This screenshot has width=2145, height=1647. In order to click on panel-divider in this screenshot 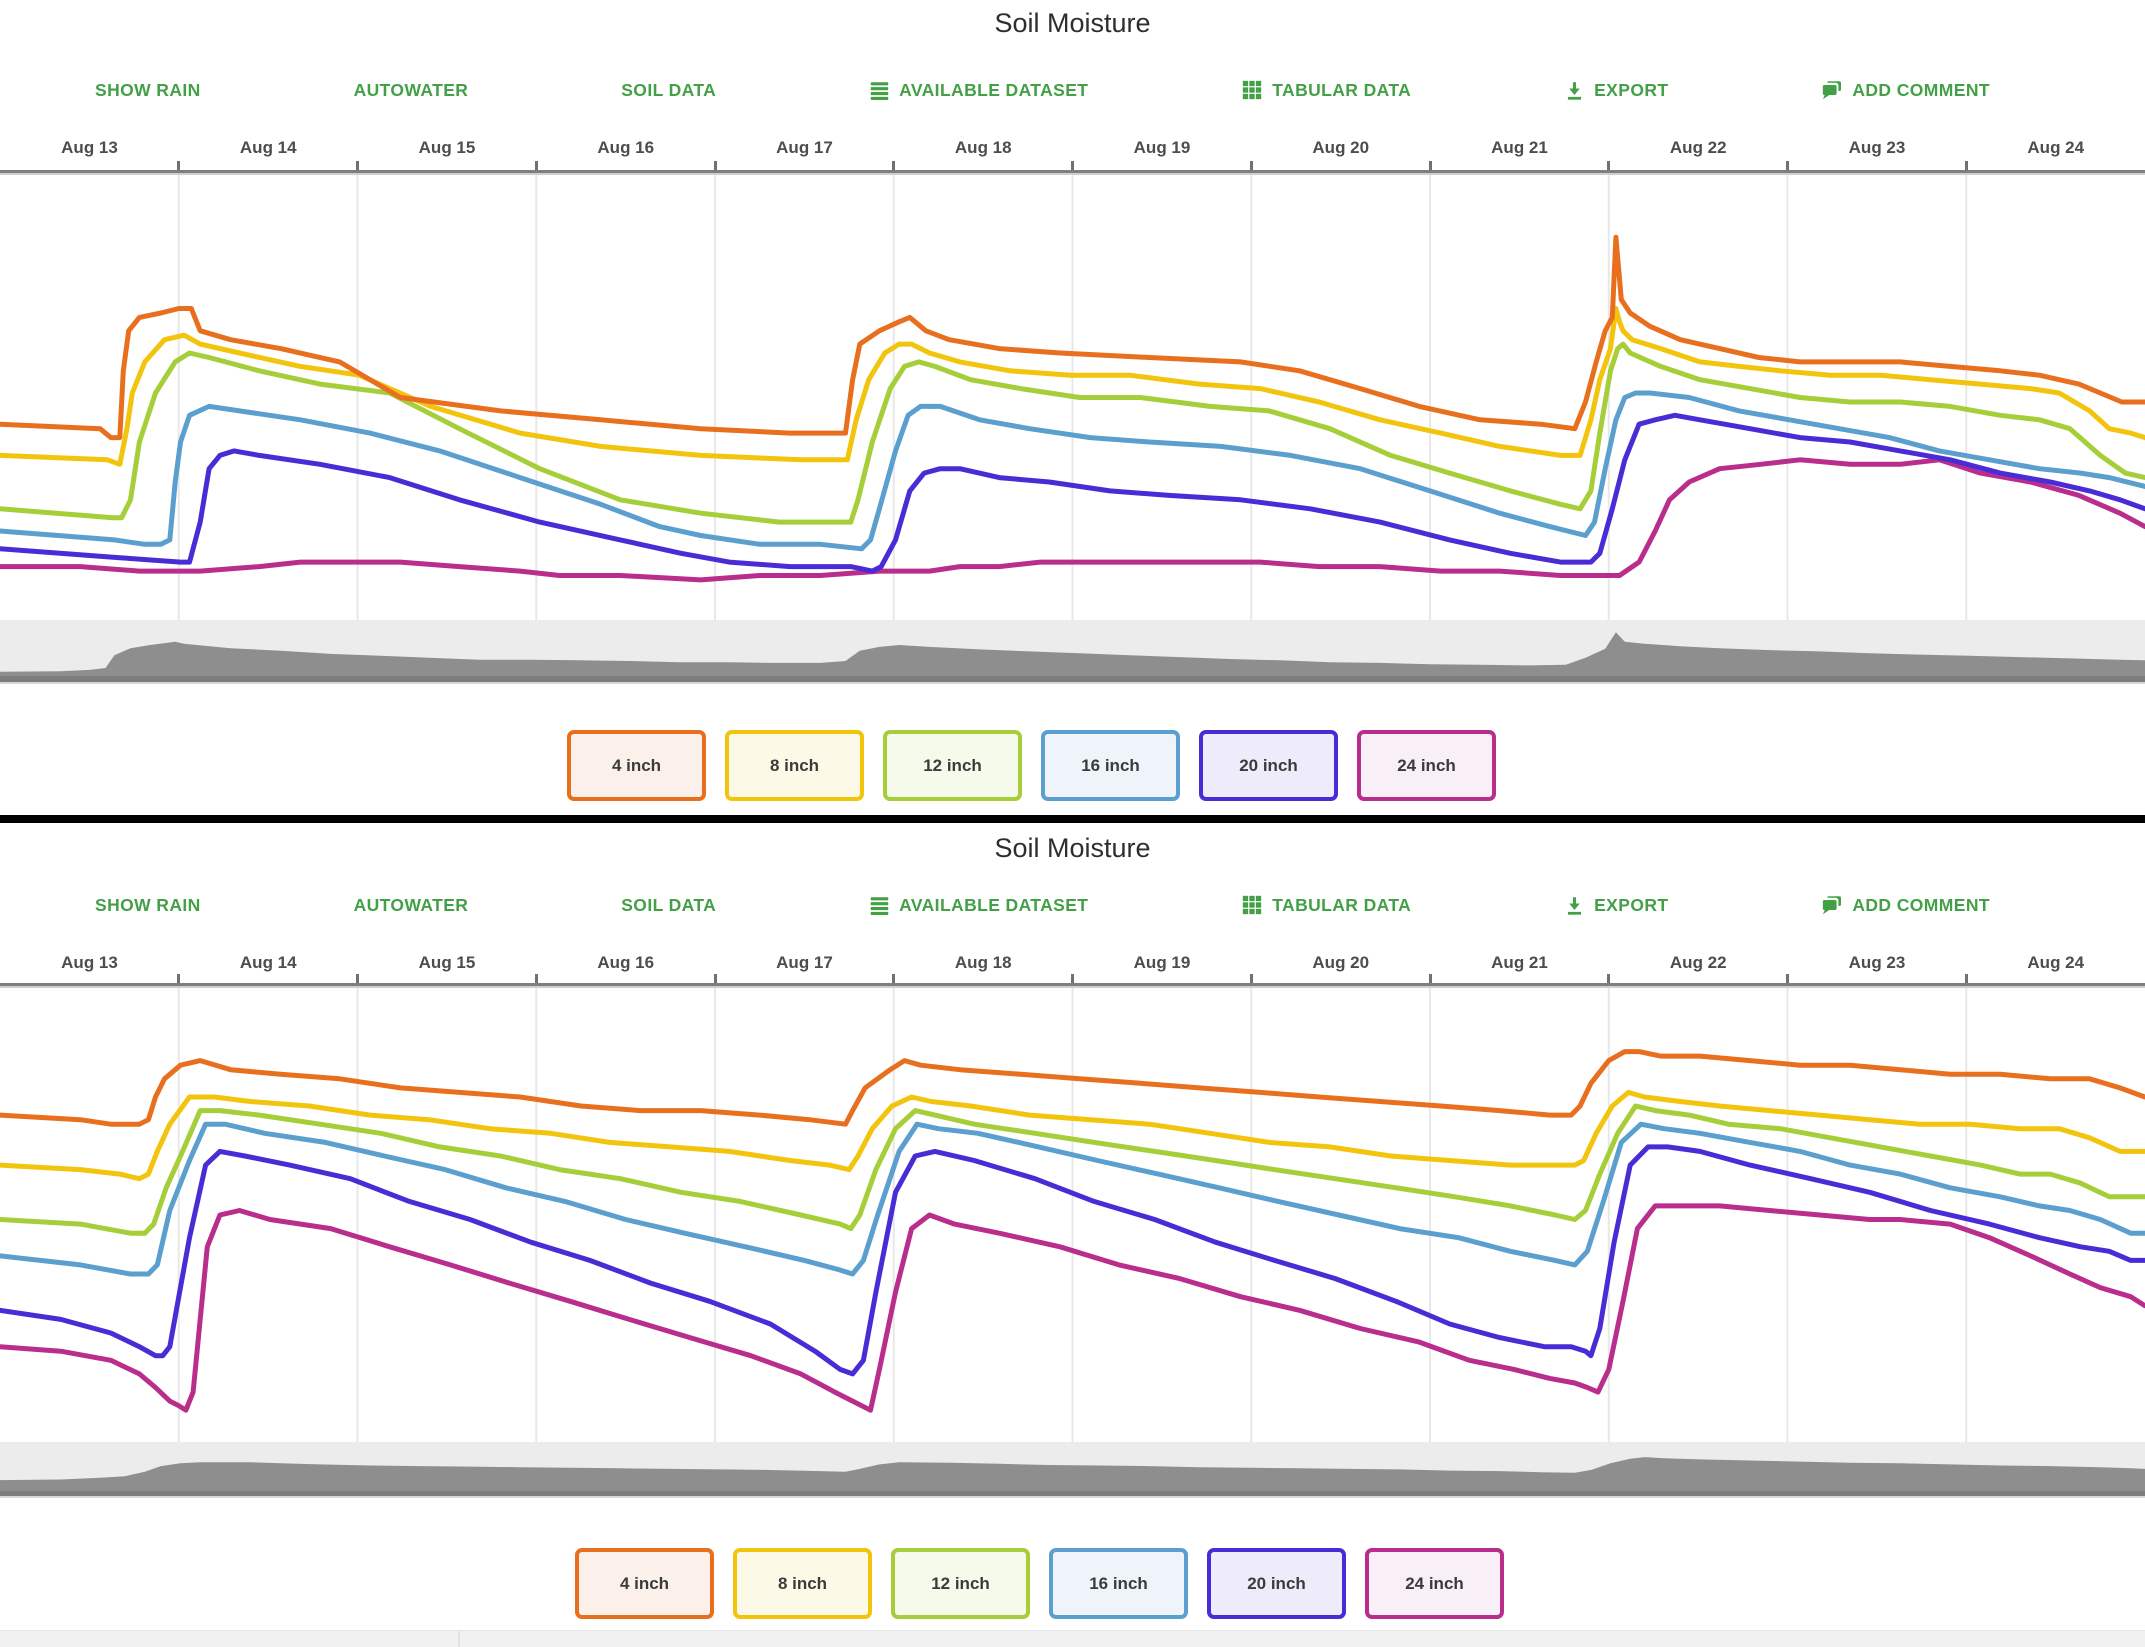, I will do `click(1072, 819)`.